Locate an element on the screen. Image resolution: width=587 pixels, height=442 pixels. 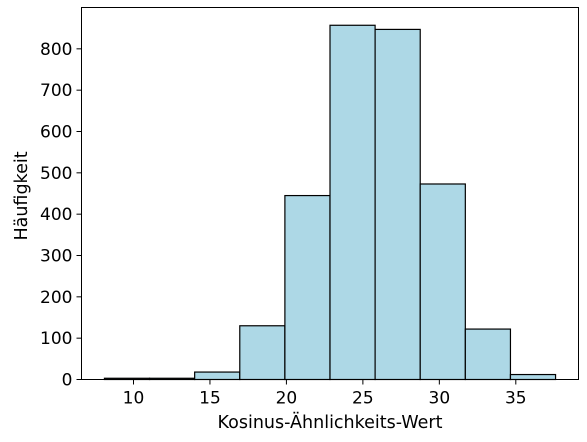
x-axis-title: Kosinus-Ähnlichkeits-Wert is located at coordinates (330, 422).